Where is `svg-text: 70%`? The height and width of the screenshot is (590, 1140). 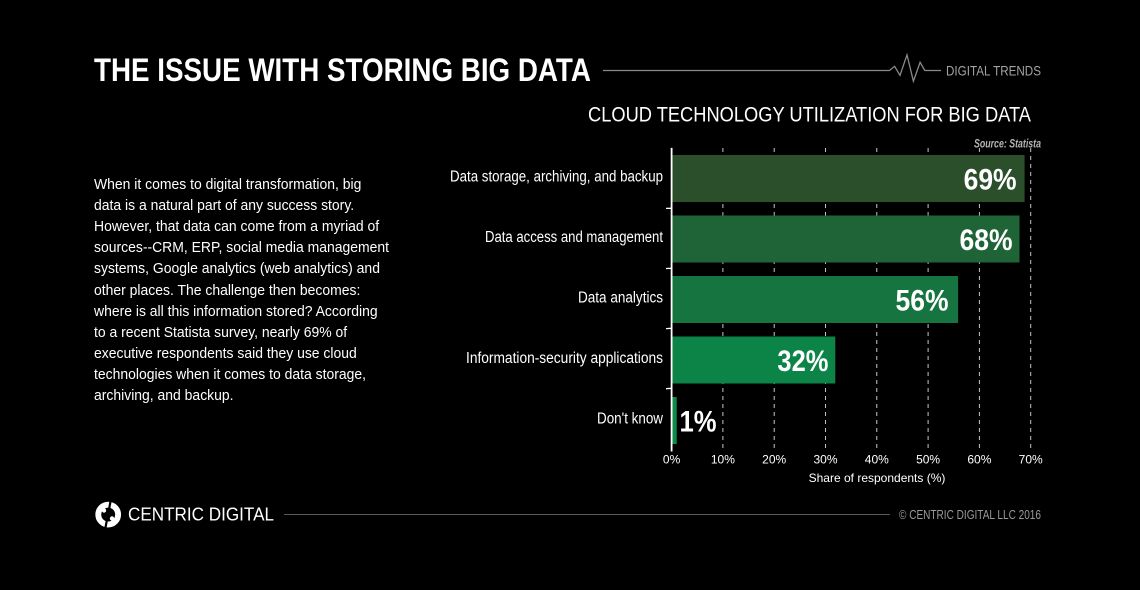
svg-text: 70% is located at coordinates (1031, 460).